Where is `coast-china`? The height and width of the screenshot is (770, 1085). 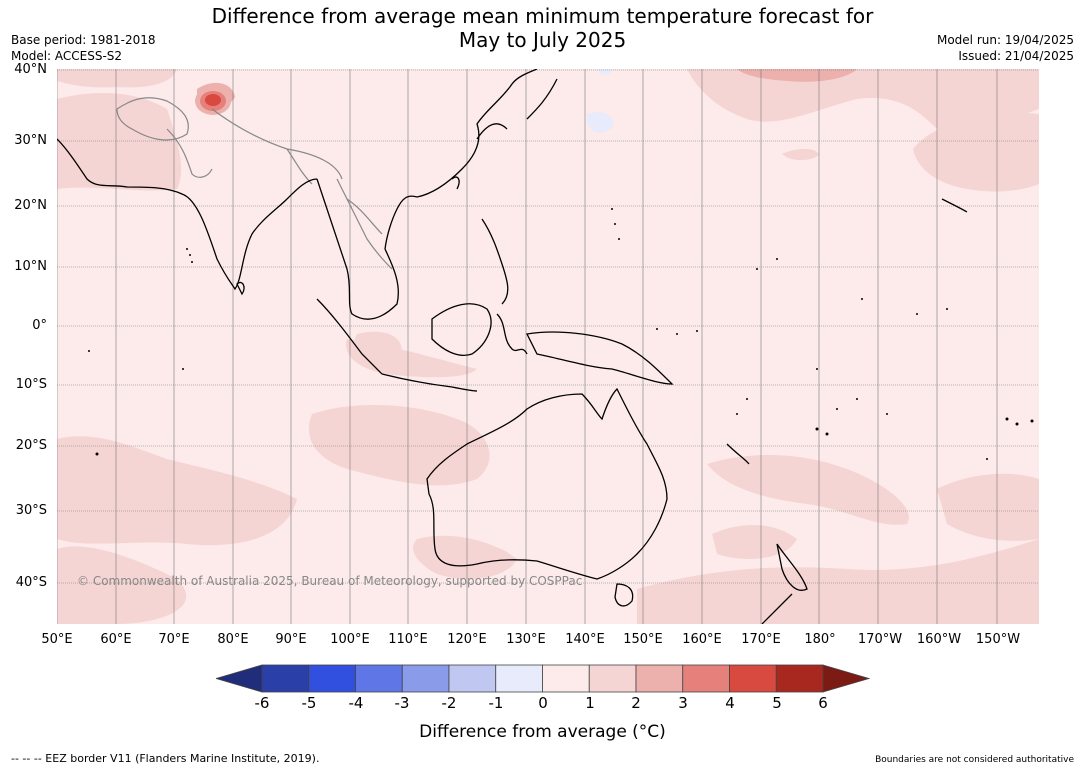
coast-china is located at coordinates (477, 133).